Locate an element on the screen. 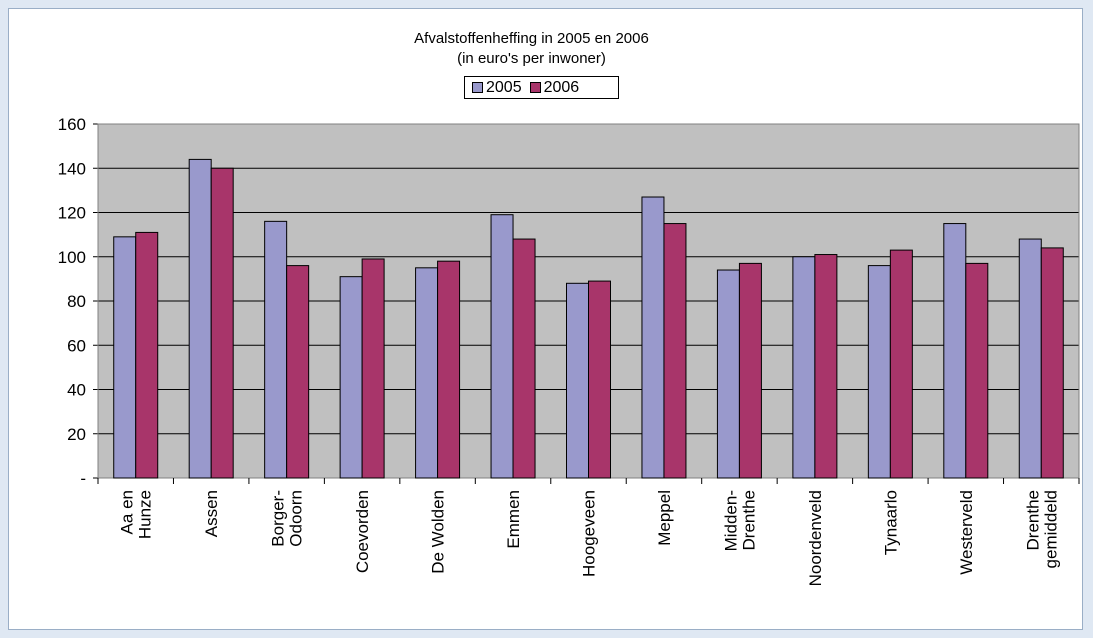  y-tick-label: 140 is located at coordinates (72, 168).